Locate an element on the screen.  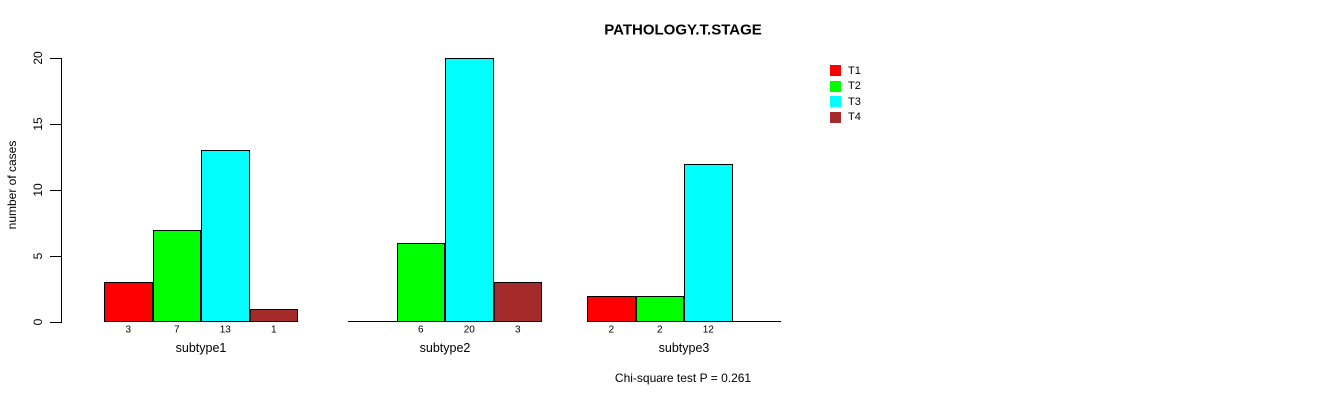
bar-subtype2-T3 is located at coordinates (469, 190).